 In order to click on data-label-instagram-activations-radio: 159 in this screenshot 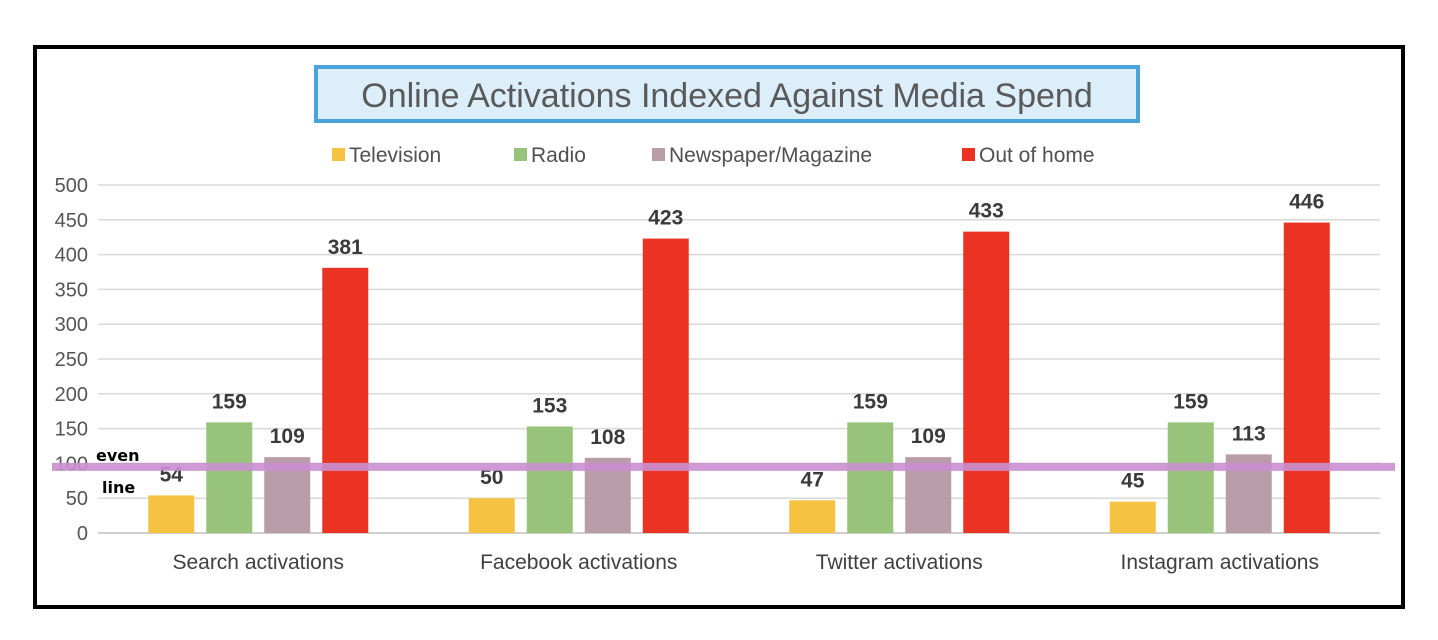, I will do `click(1190, 401)`.